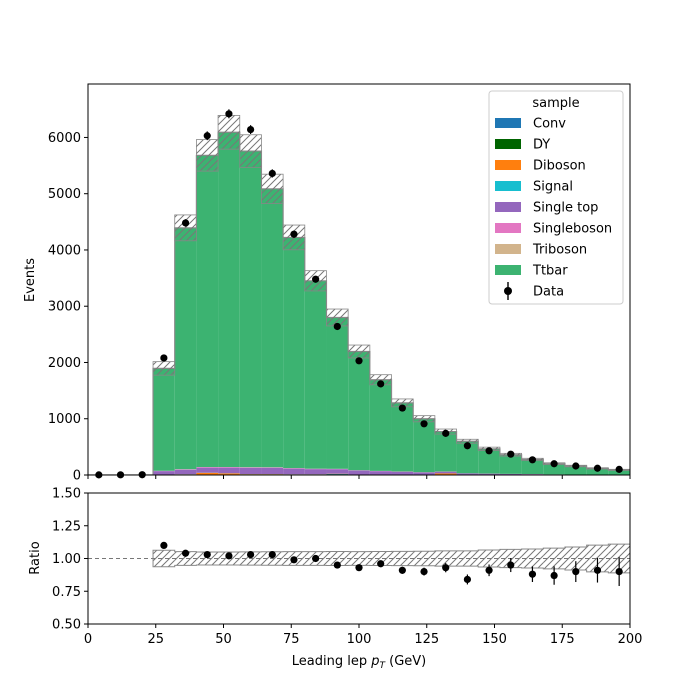 The image size is (700, 700). Describe the element at coordinates (559, 166) in the screenshot. I see `legend-label-diboson: Diboson` at that location.